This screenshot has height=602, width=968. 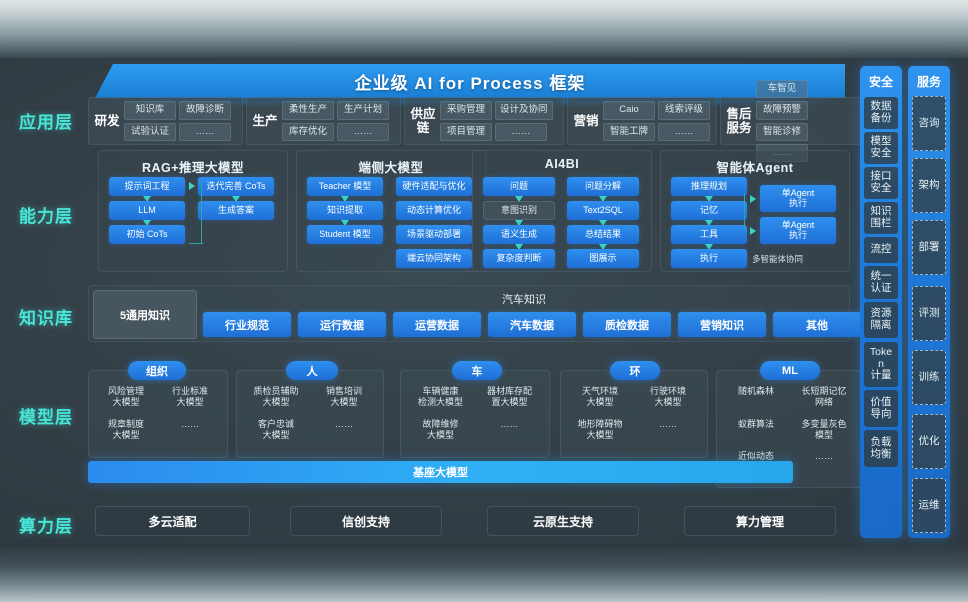 I want to click on capability-node: 初始 CoTs, so click(x=147, y=234).